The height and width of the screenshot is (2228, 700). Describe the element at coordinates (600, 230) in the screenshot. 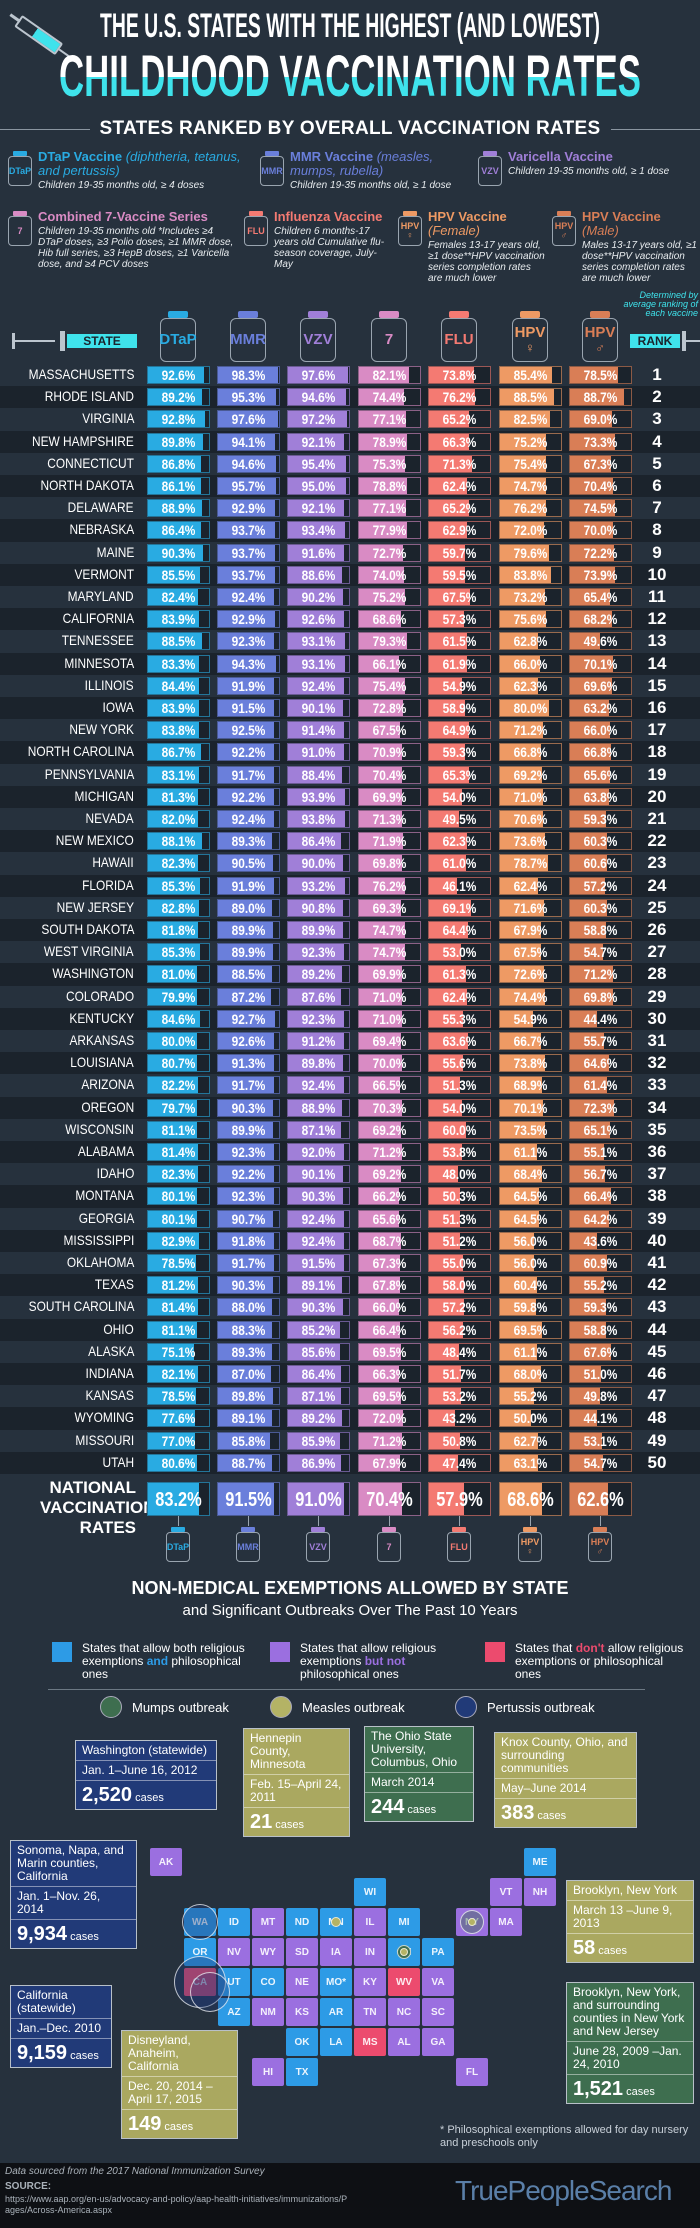

I see `legend-extra: (Male)` at that location.